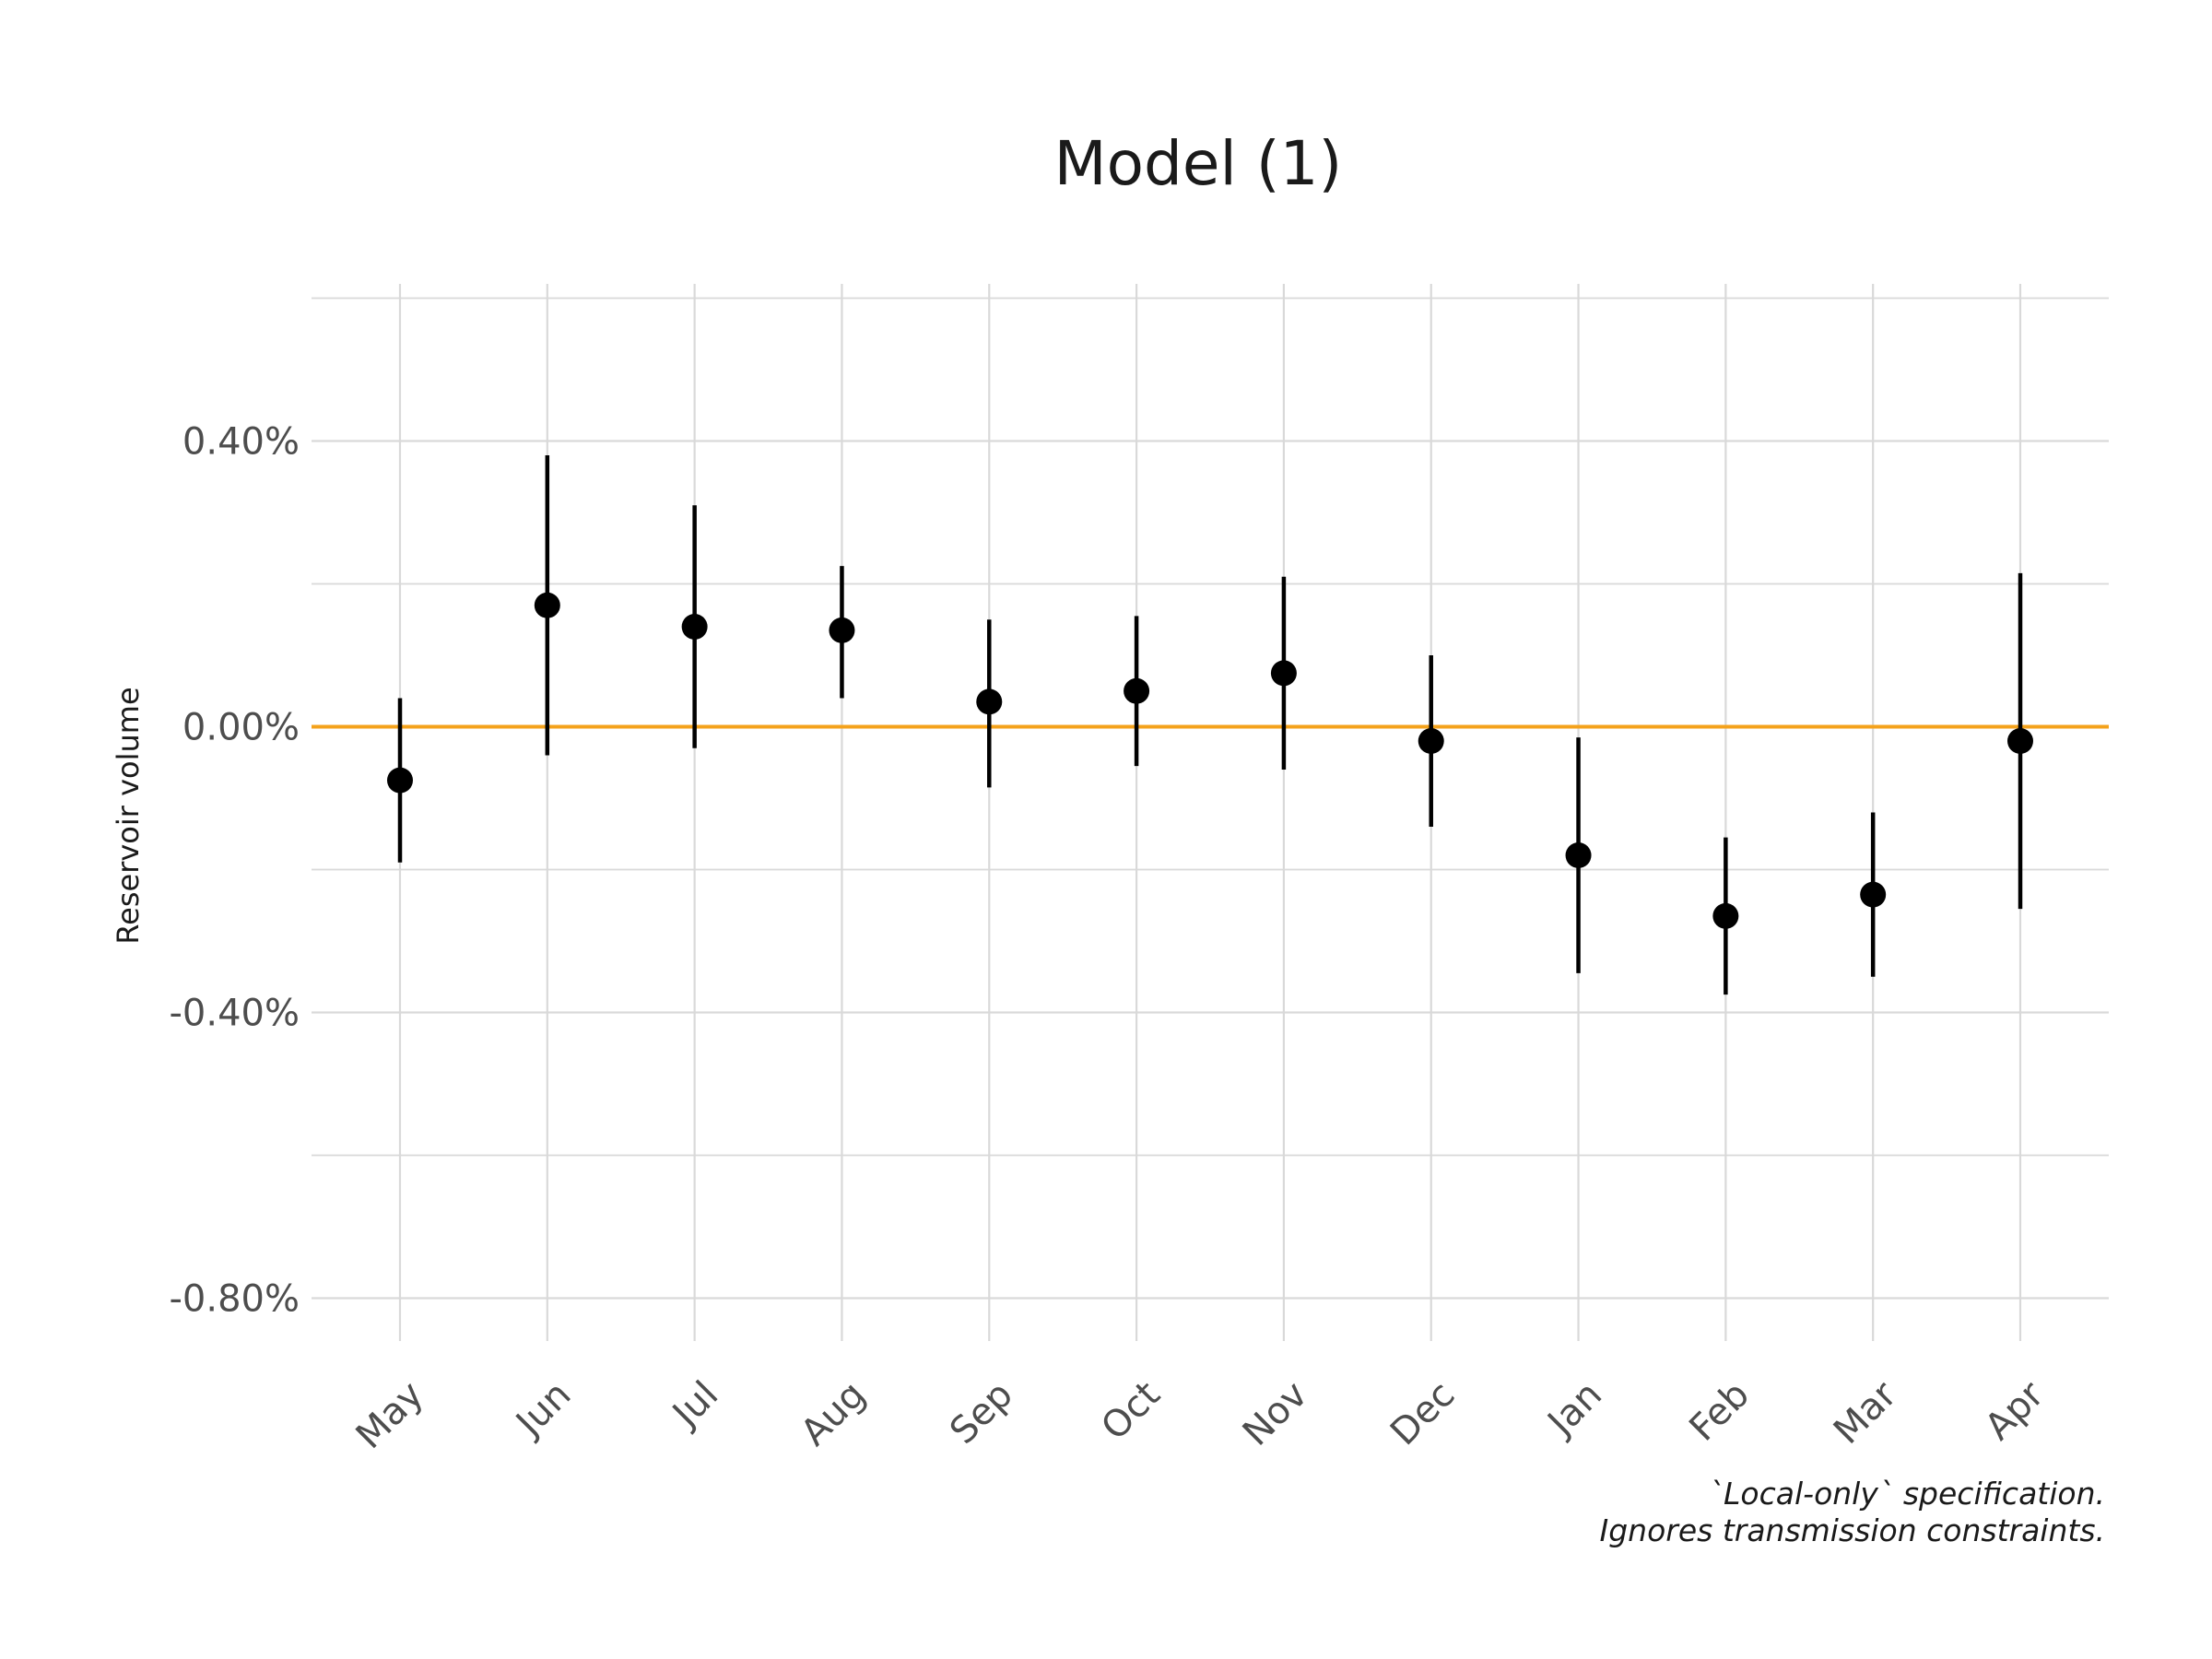  I want to click on y-axis-title: Reservoir volume, so click(128, 815).